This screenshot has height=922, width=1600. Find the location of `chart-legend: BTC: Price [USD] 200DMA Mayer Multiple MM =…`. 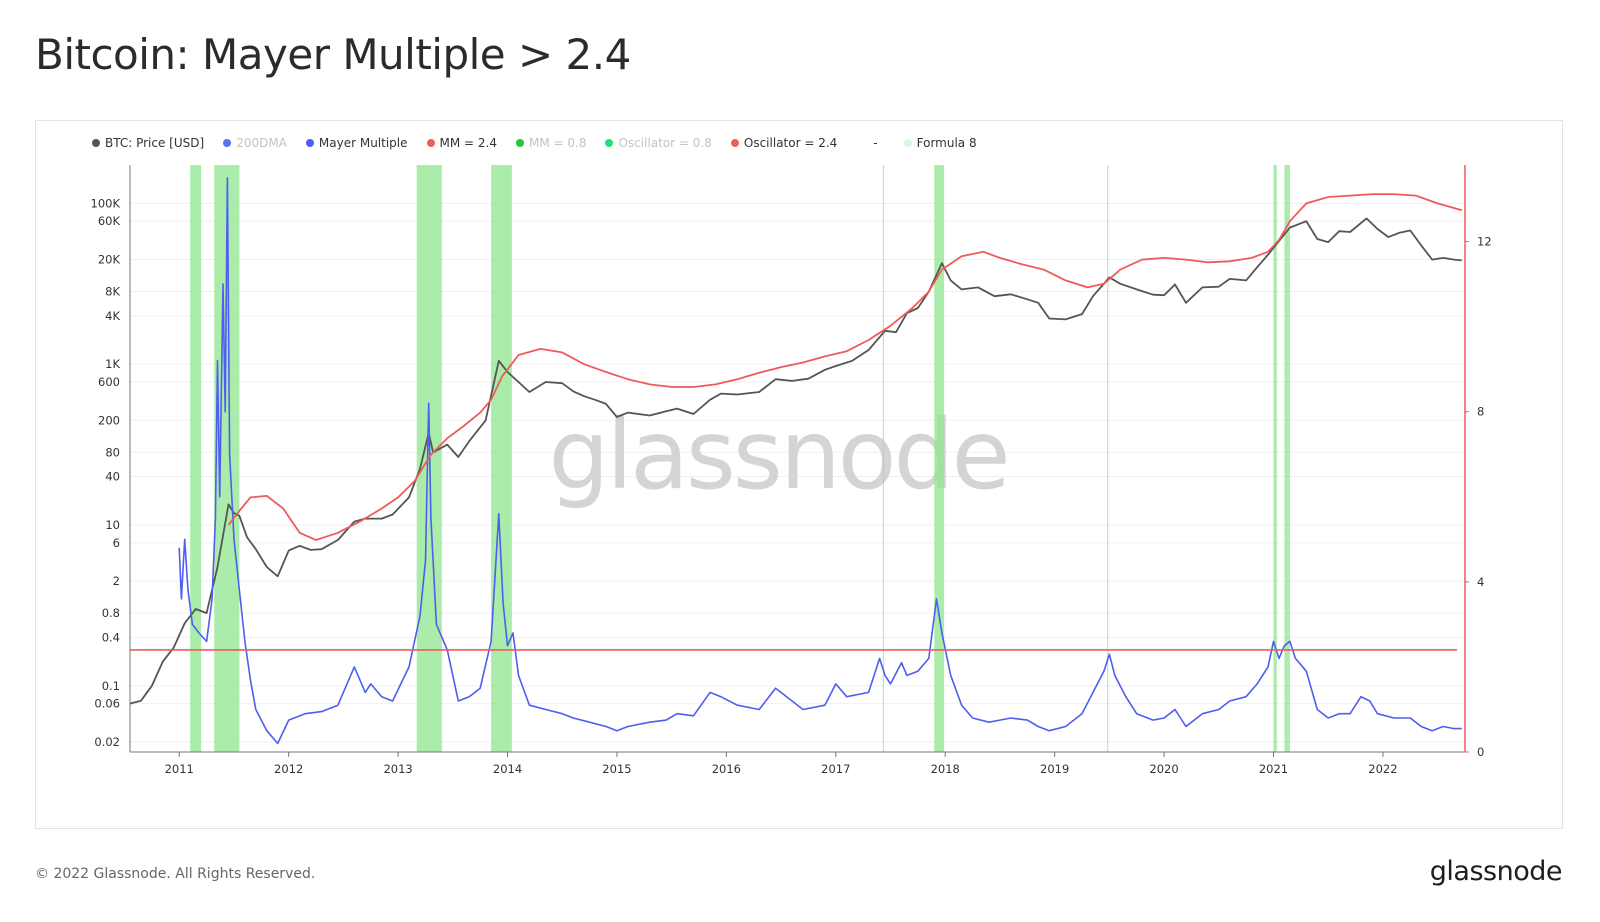

chart-legend: BTC: Price [USD] 200DMA Mayer Multiple MM =… is located at coordinates (544, 143).